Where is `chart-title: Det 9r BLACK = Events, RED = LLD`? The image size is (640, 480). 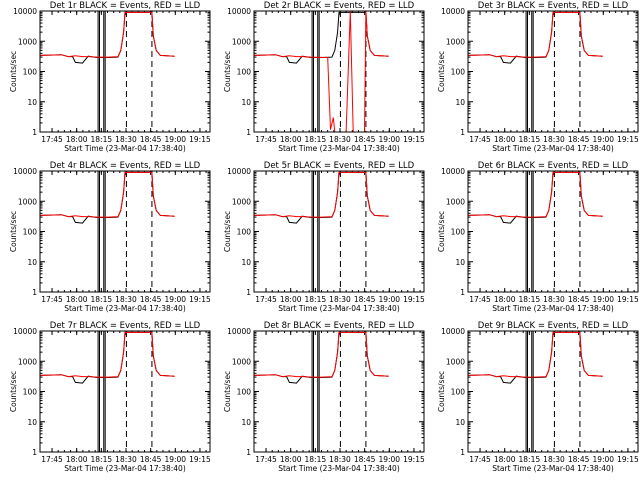
chart-title: Det 9r BLACK = Events, RED = LLD is located at coordinates (553, 326).